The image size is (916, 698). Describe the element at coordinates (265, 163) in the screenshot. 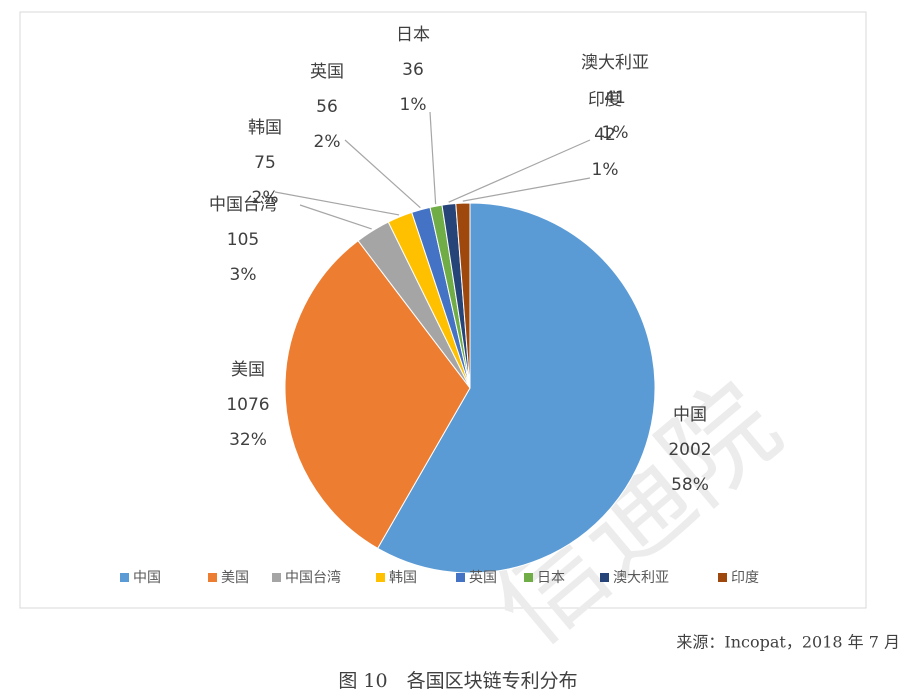

I see `data-label-value: 75` at that location.